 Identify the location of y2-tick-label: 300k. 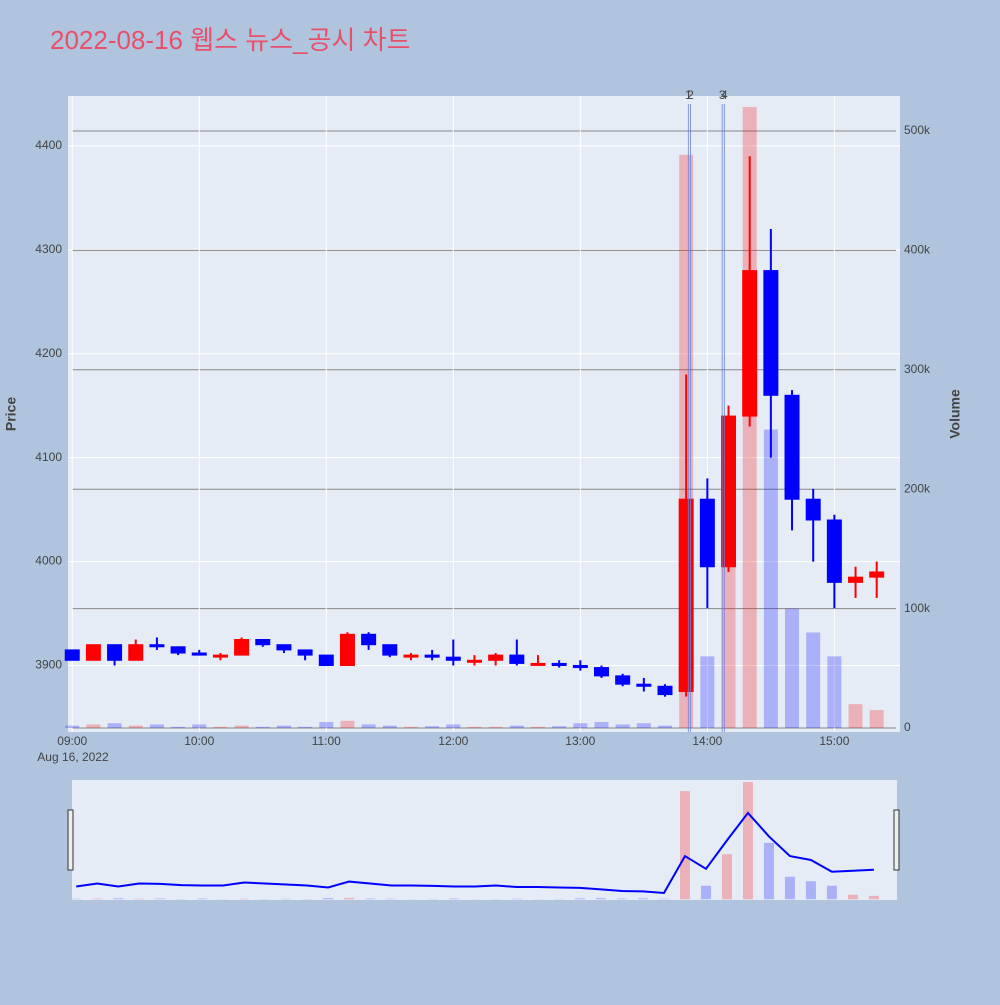
(917, 369).